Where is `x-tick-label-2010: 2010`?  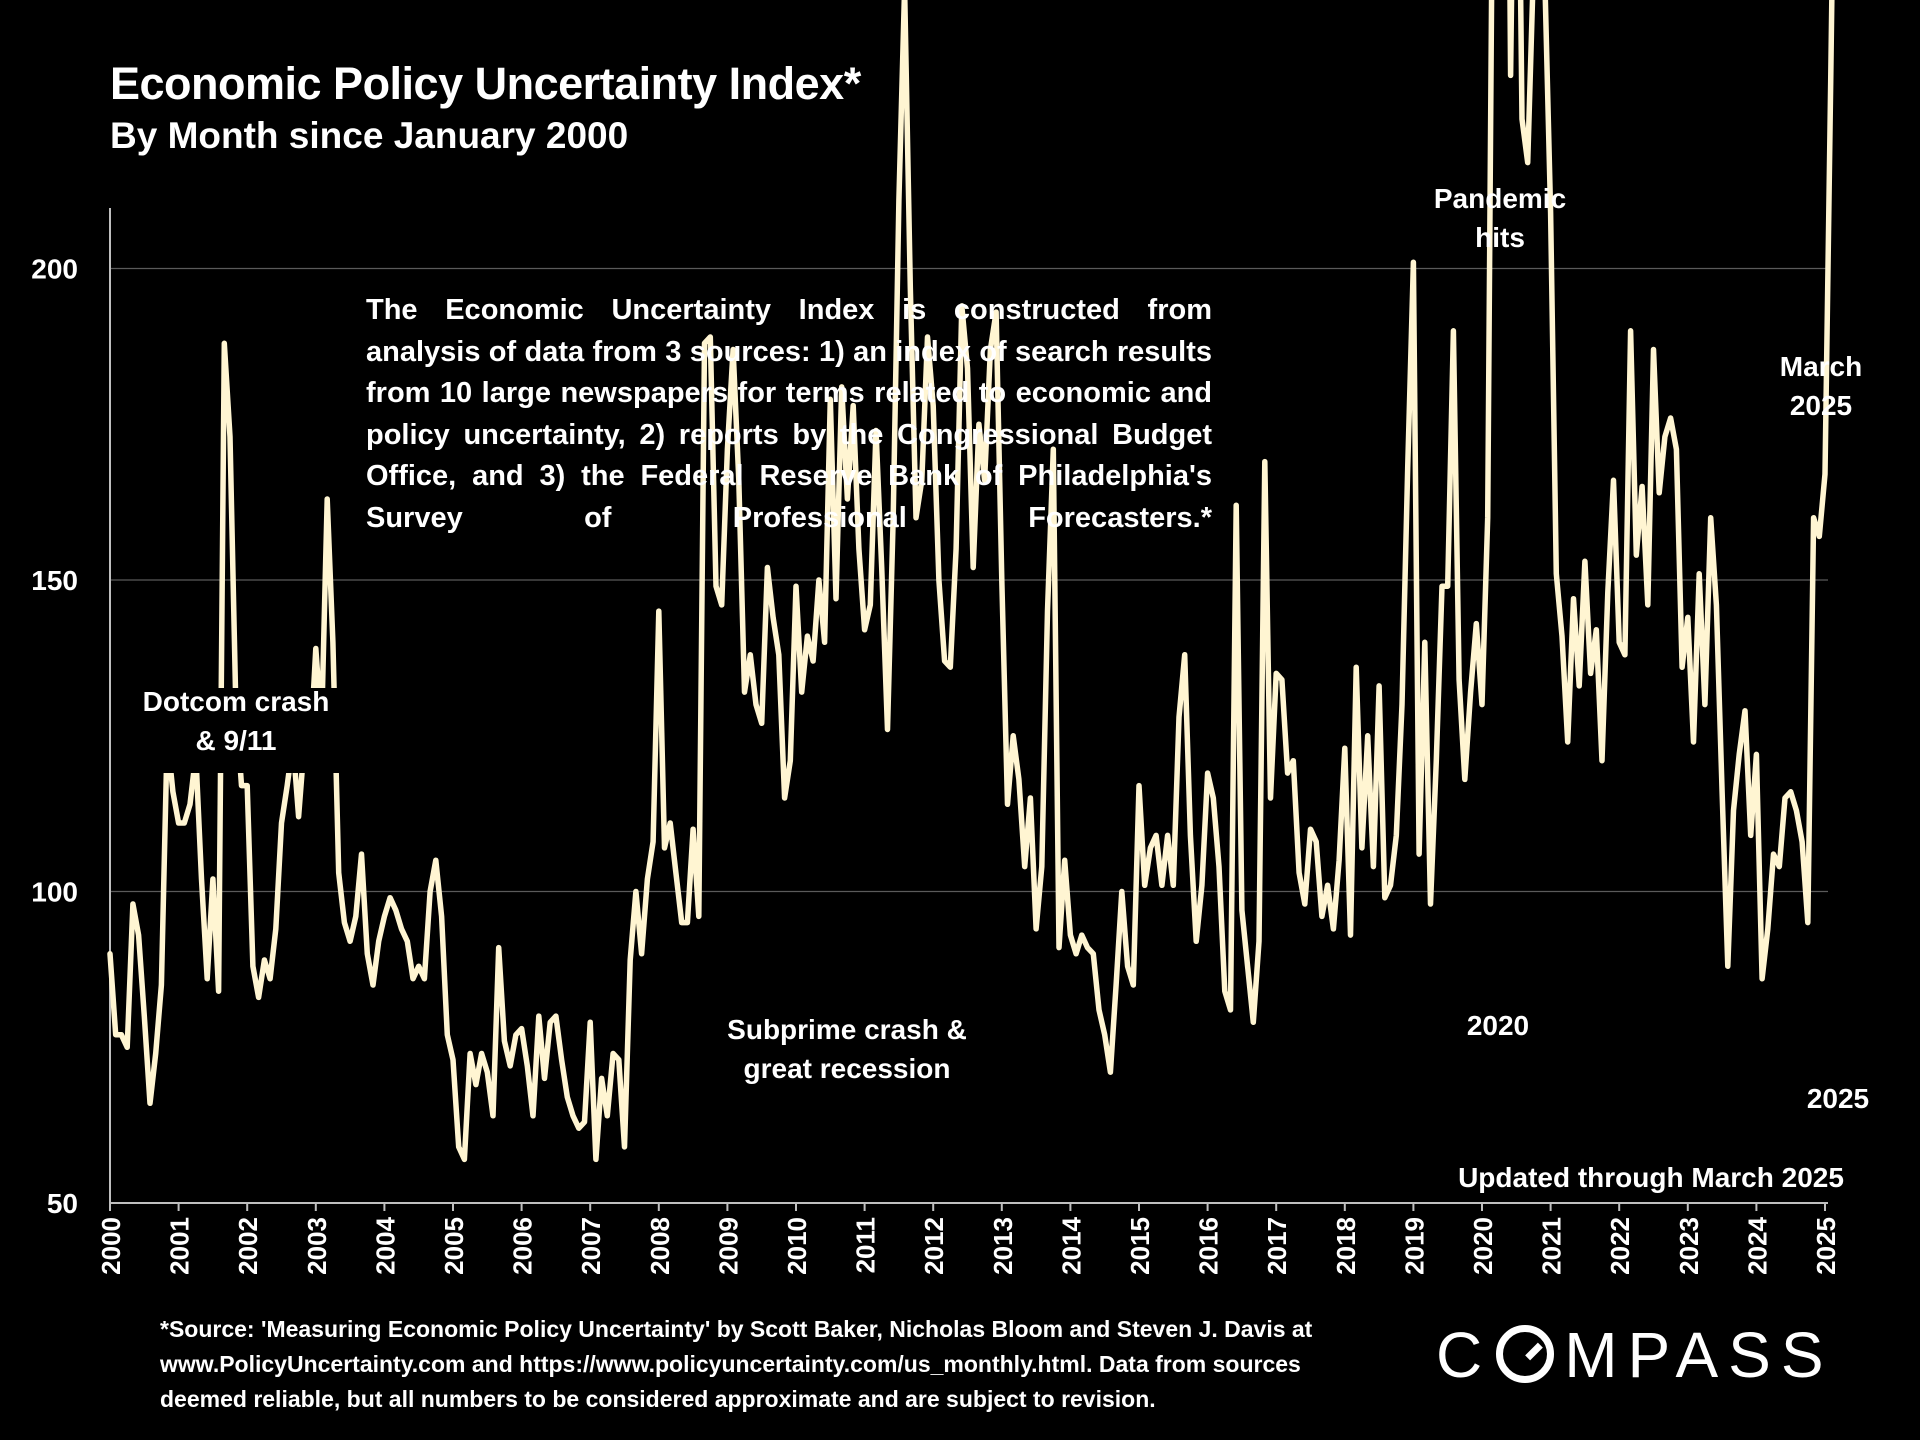
x-tick-label-2010: 2010 is located at coordinates (797, 1246).